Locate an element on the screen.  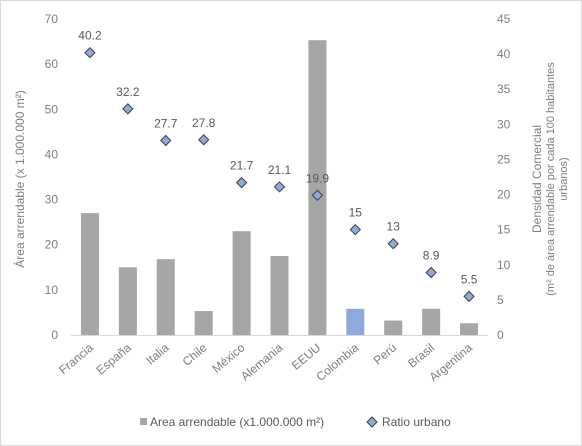
category-label-1: España is located at coordinates (114, 358).